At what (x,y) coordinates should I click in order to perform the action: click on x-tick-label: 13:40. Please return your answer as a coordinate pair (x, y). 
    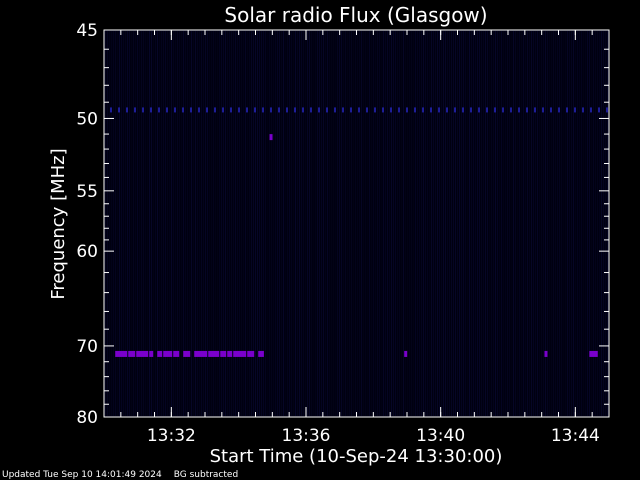
    Looking at the image, I should click on (440, 436).